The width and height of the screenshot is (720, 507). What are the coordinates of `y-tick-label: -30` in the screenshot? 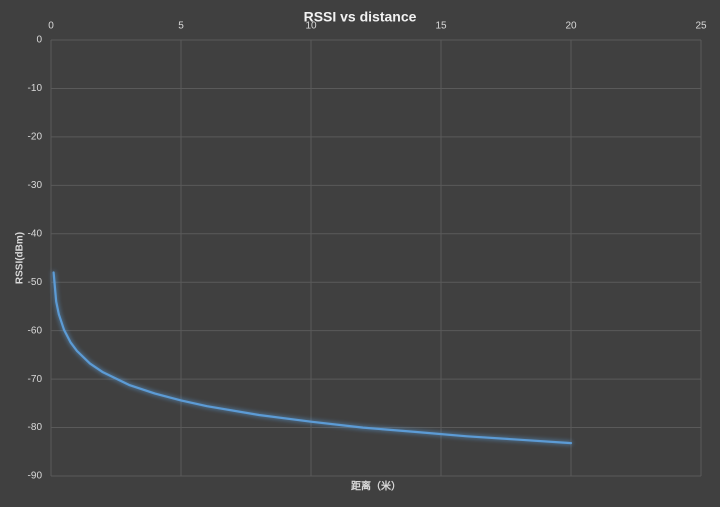 It's located at (35, 185).